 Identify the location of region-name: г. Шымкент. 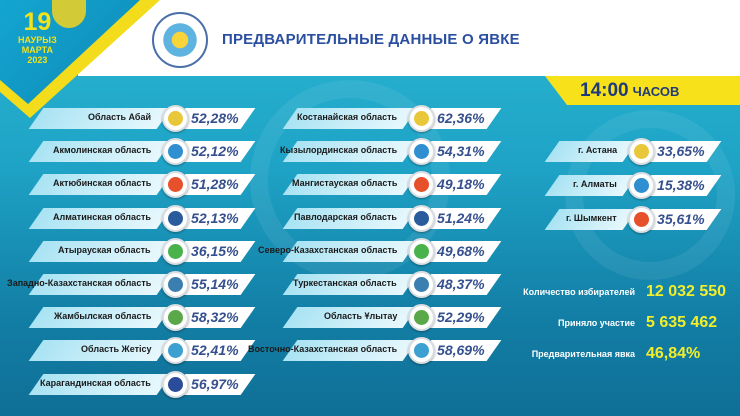
(592, 218).